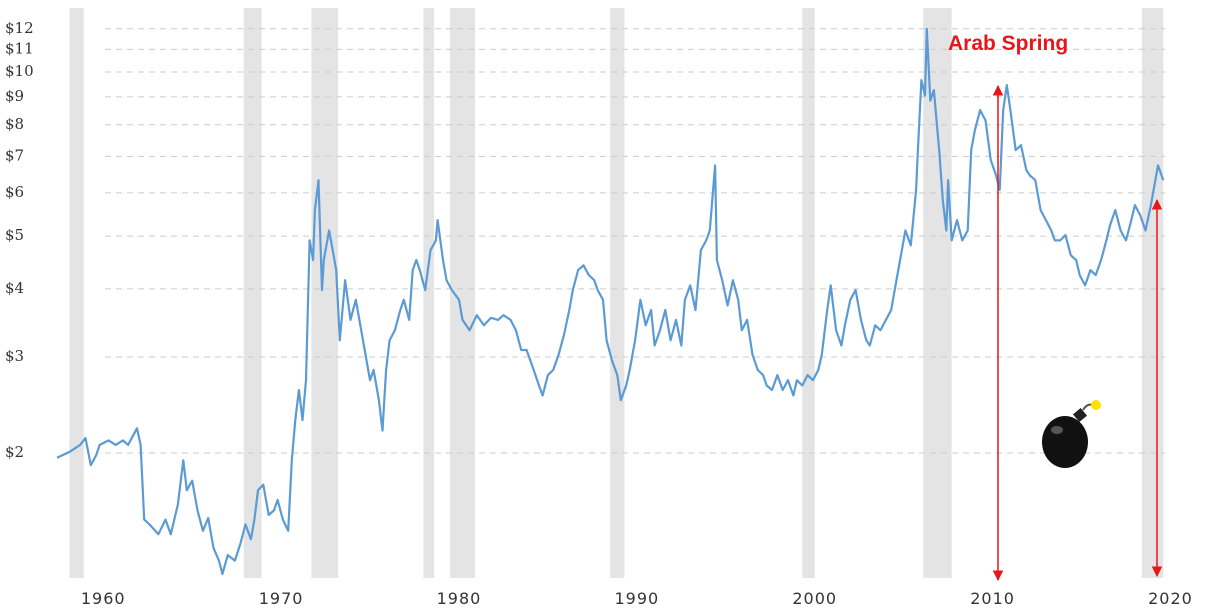 The image size is (1211, 609). What do you see at coordinates (14, 288) in the screenshot?
I see `y-tick-label: $4` at bounding box center [14, 288].